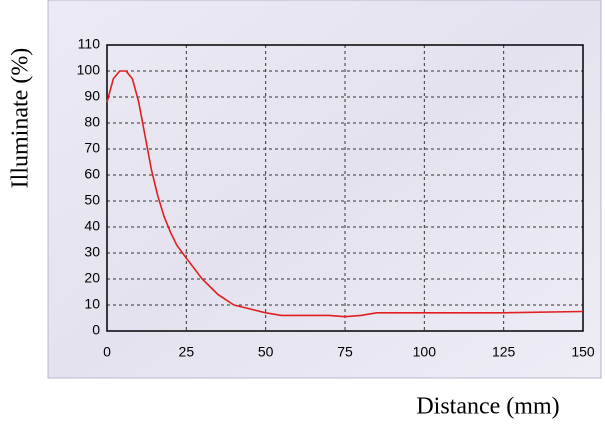  I want to click on x-tick-label: 50, so click(266, 352).